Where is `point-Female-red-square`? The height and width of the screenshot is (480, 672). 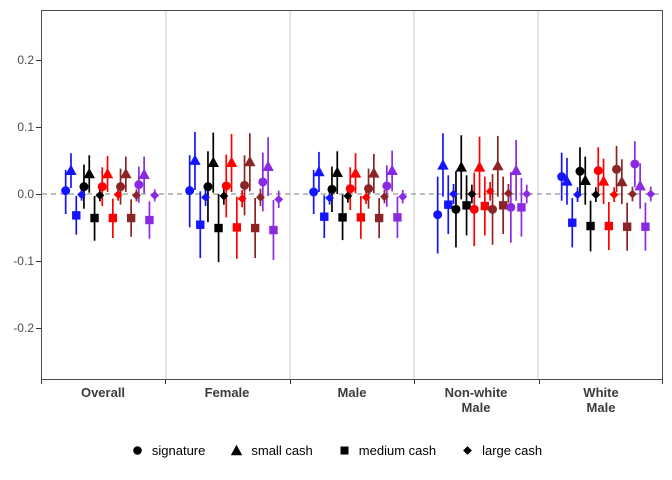
point-Female-red-square is located at coordinates (237, 227).